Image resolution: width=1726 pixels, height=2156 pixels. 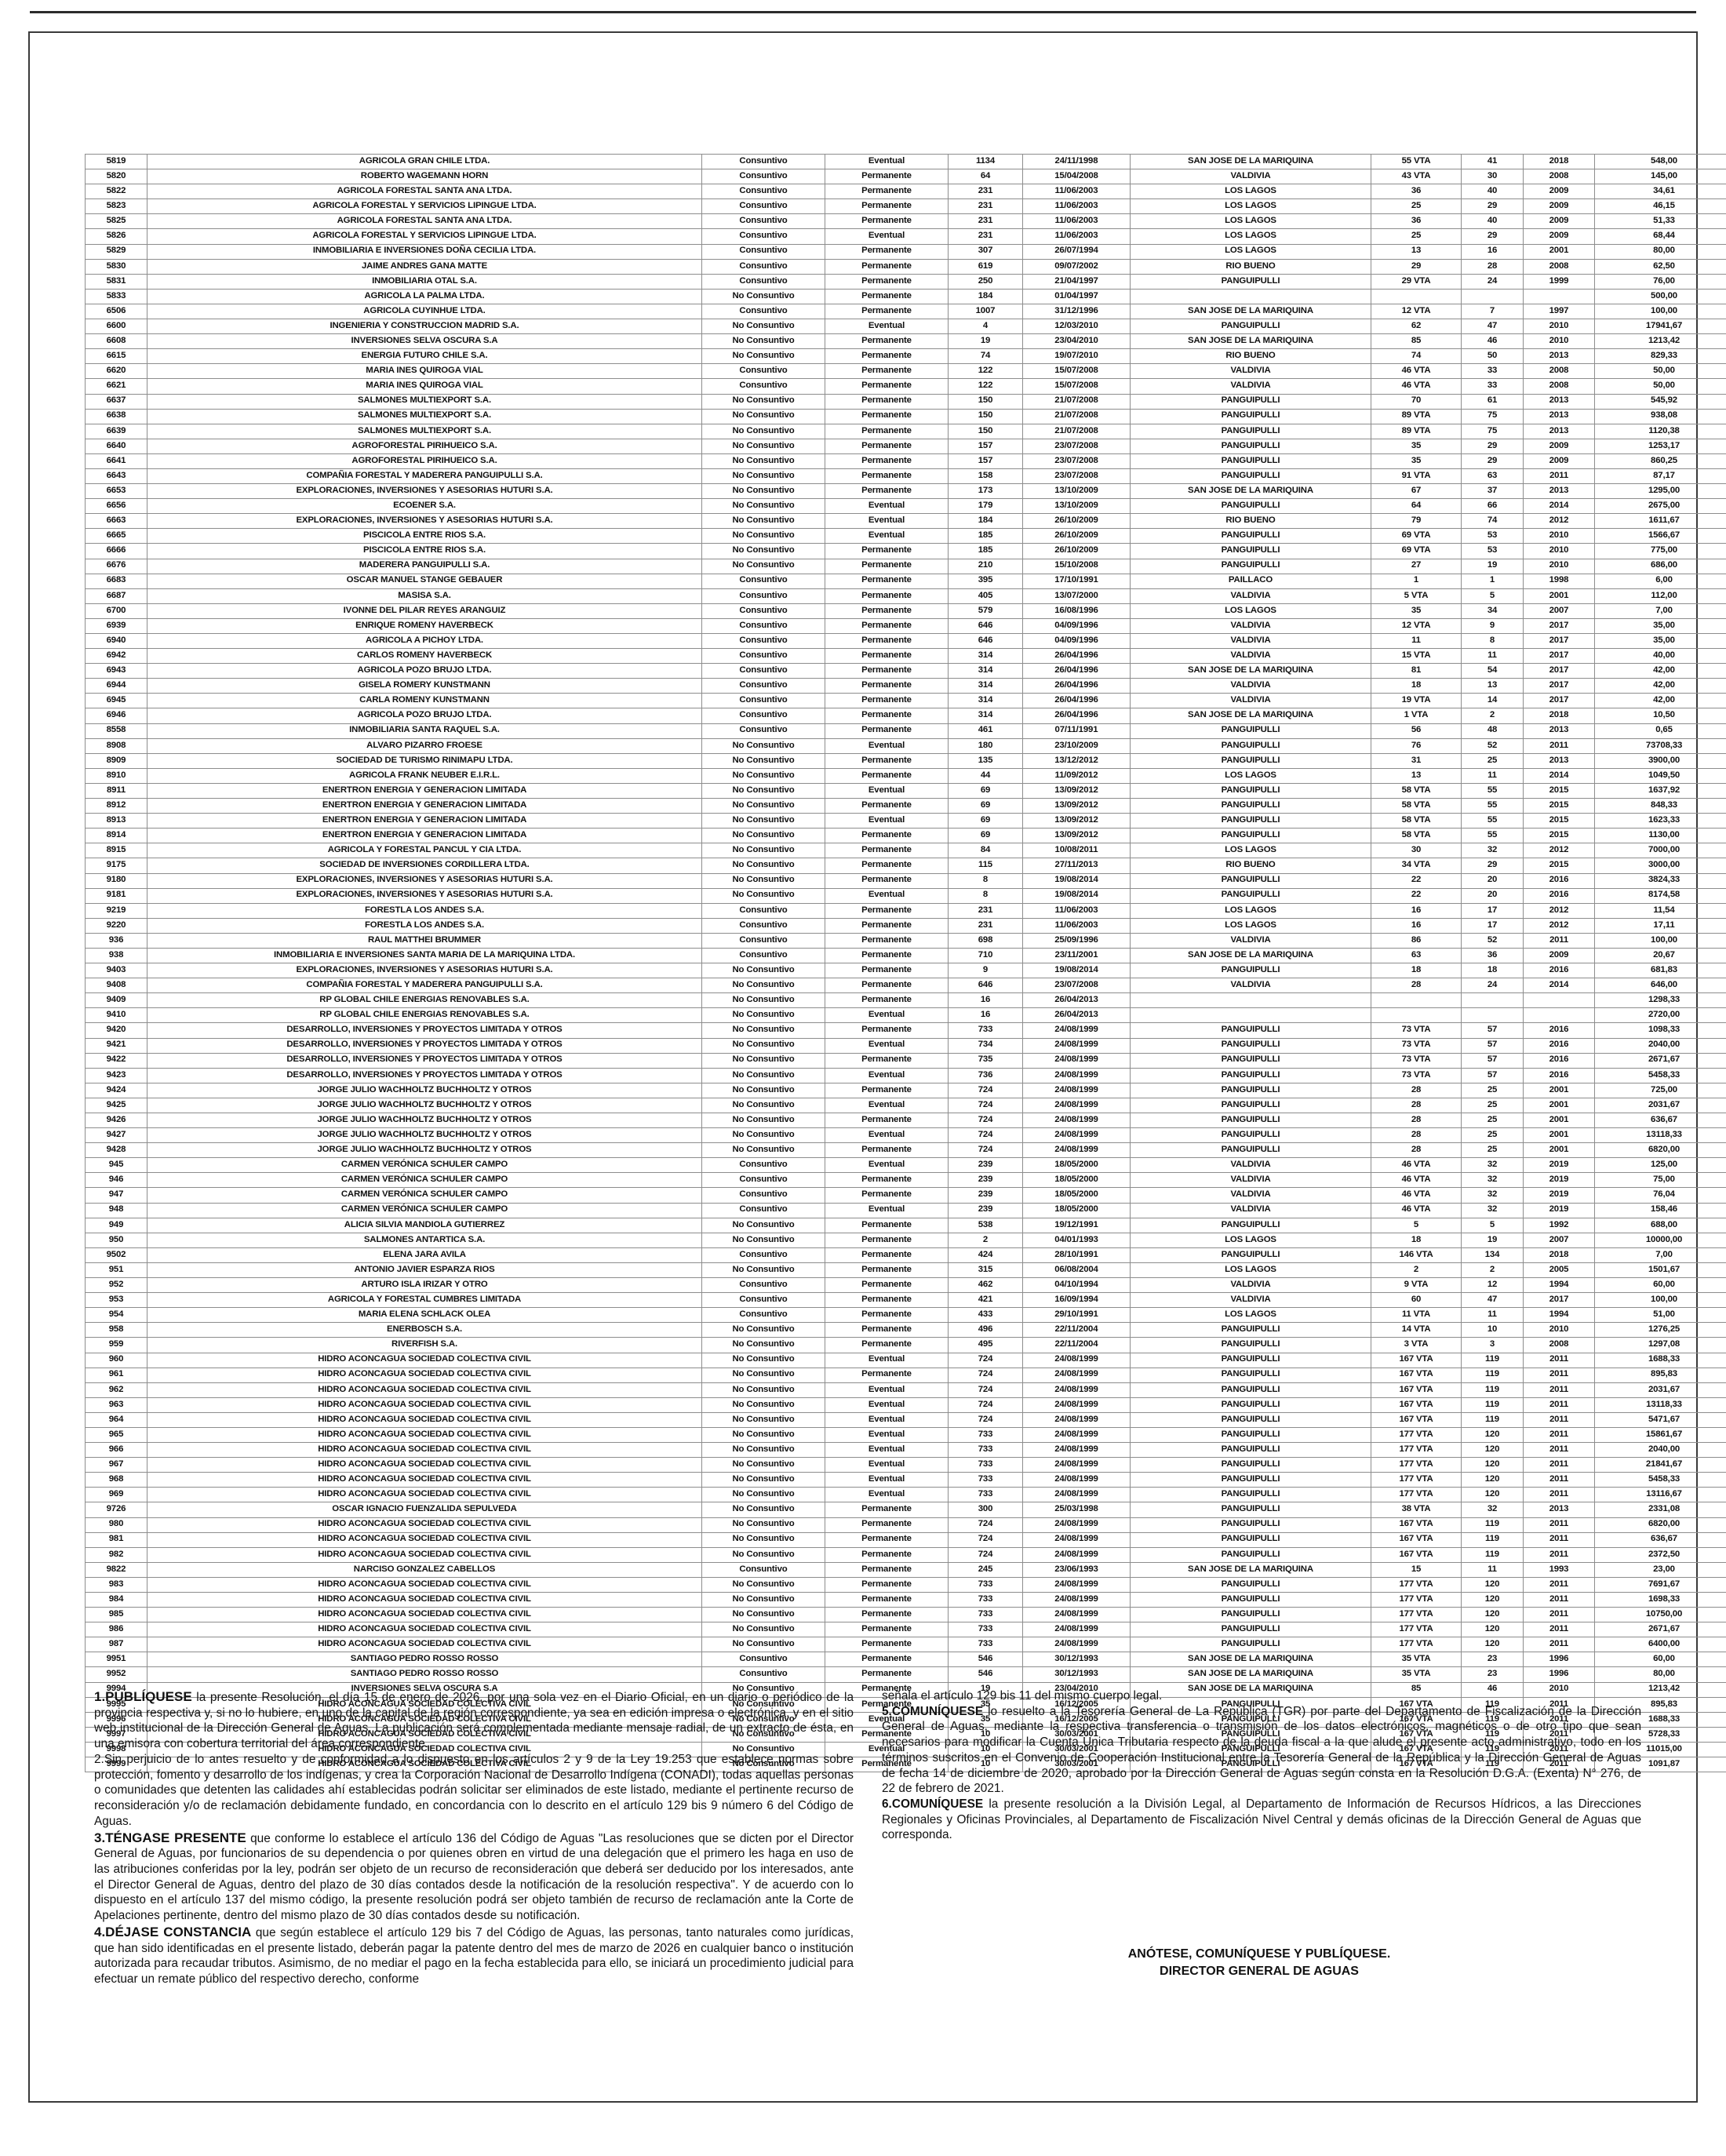 What do you see at coordinates (1660, 1090) in the screenshot?
I see `cell-valor1: 725,00` at bounding box center [1660, 1090].